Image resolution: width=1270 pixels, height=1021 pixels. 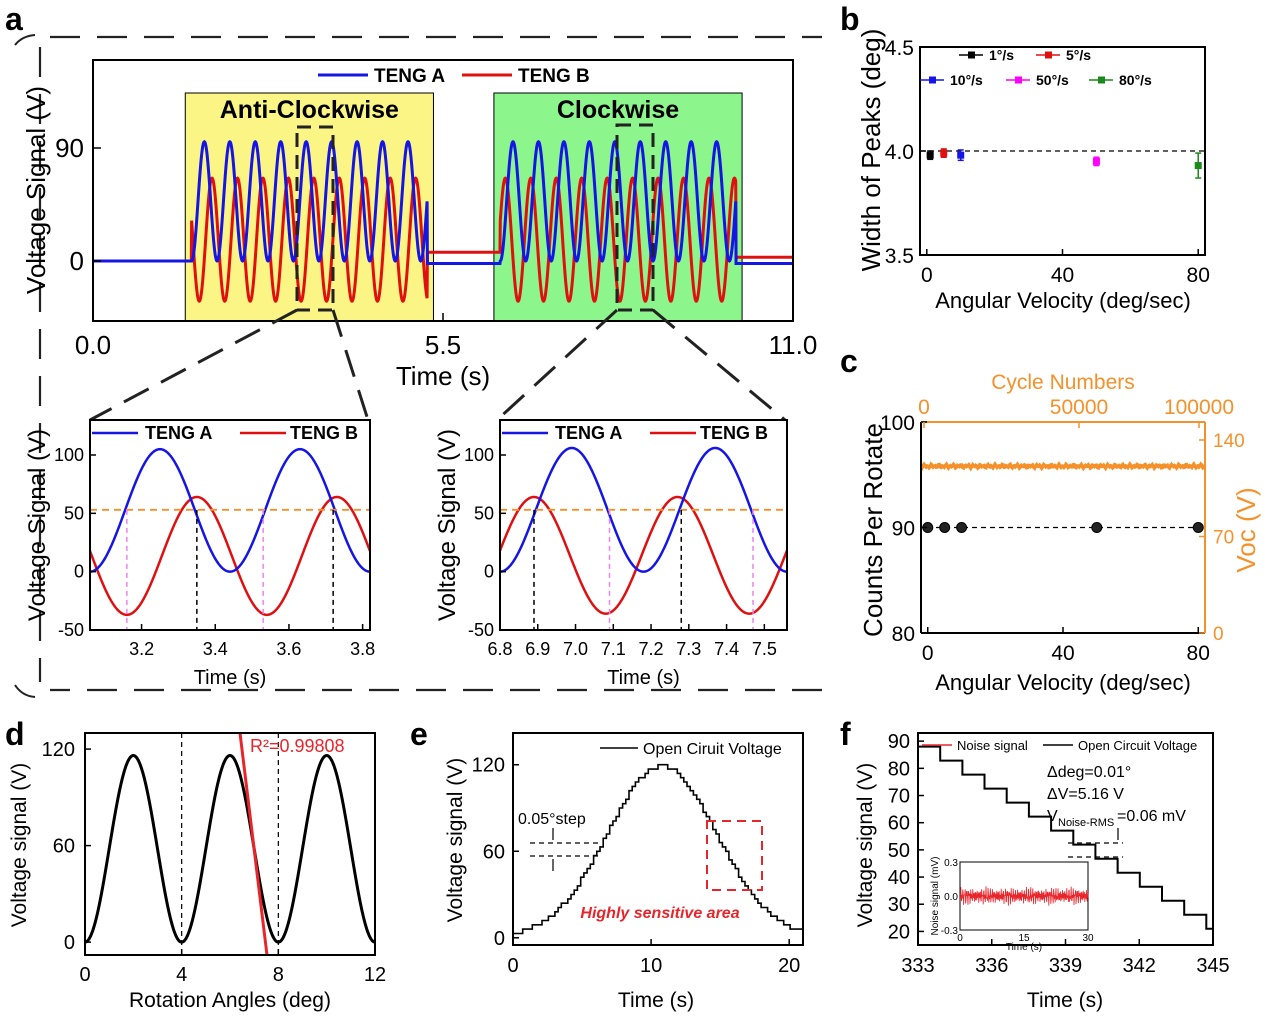 What do you see at coordinates (935, 896) in the screenshot?
I see `inset-y-axis-label: Noise signal (mV)` at bounding box center [935, 896].